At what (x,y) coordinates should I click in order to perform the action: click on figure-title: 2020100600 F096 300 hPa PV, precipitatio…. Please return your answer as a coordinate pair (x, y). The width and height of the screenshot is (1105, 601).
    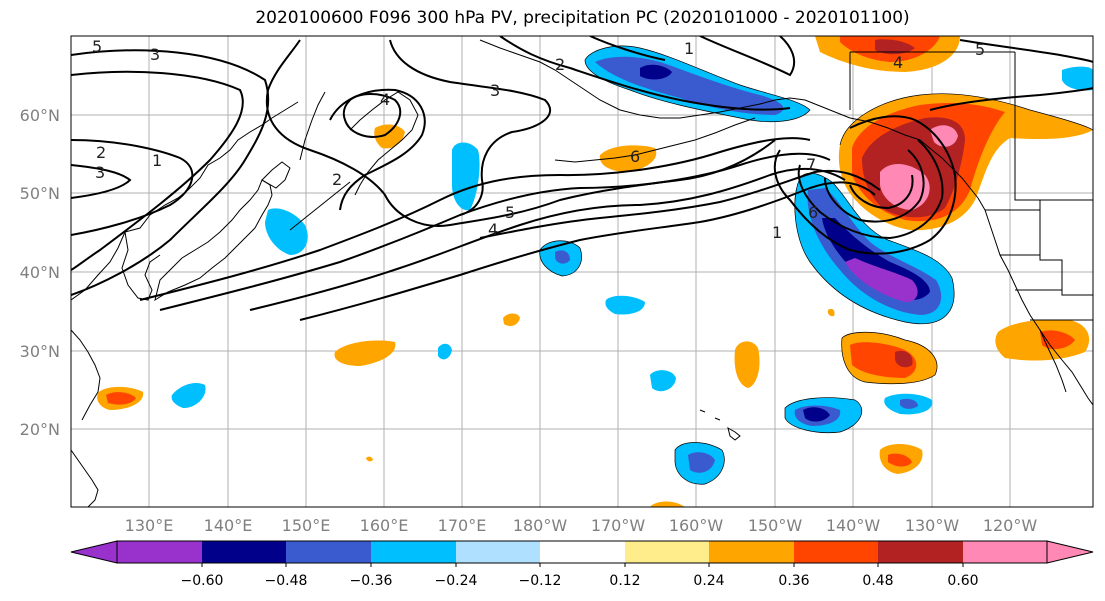
    Looking at the image, I should click on (582, 18).